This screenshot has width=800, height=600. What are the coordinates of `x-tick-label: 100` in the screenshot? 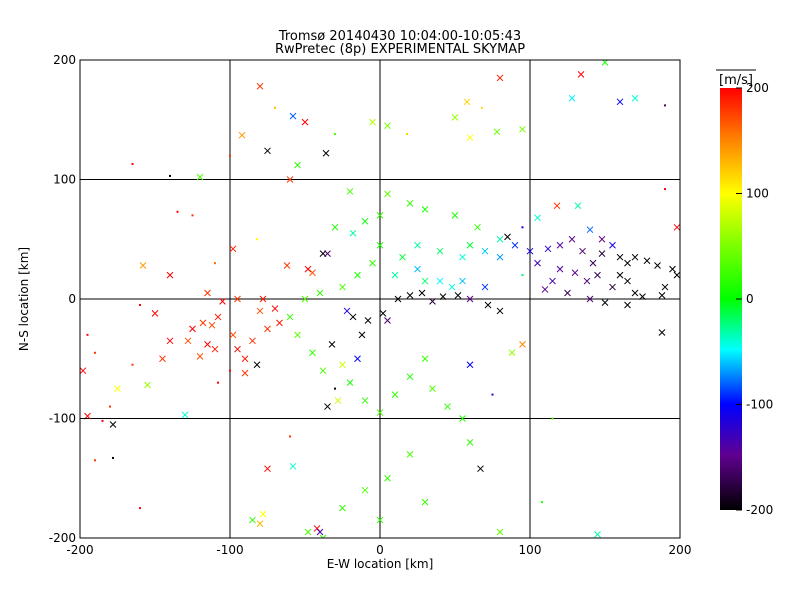 It's located at (530, 550).